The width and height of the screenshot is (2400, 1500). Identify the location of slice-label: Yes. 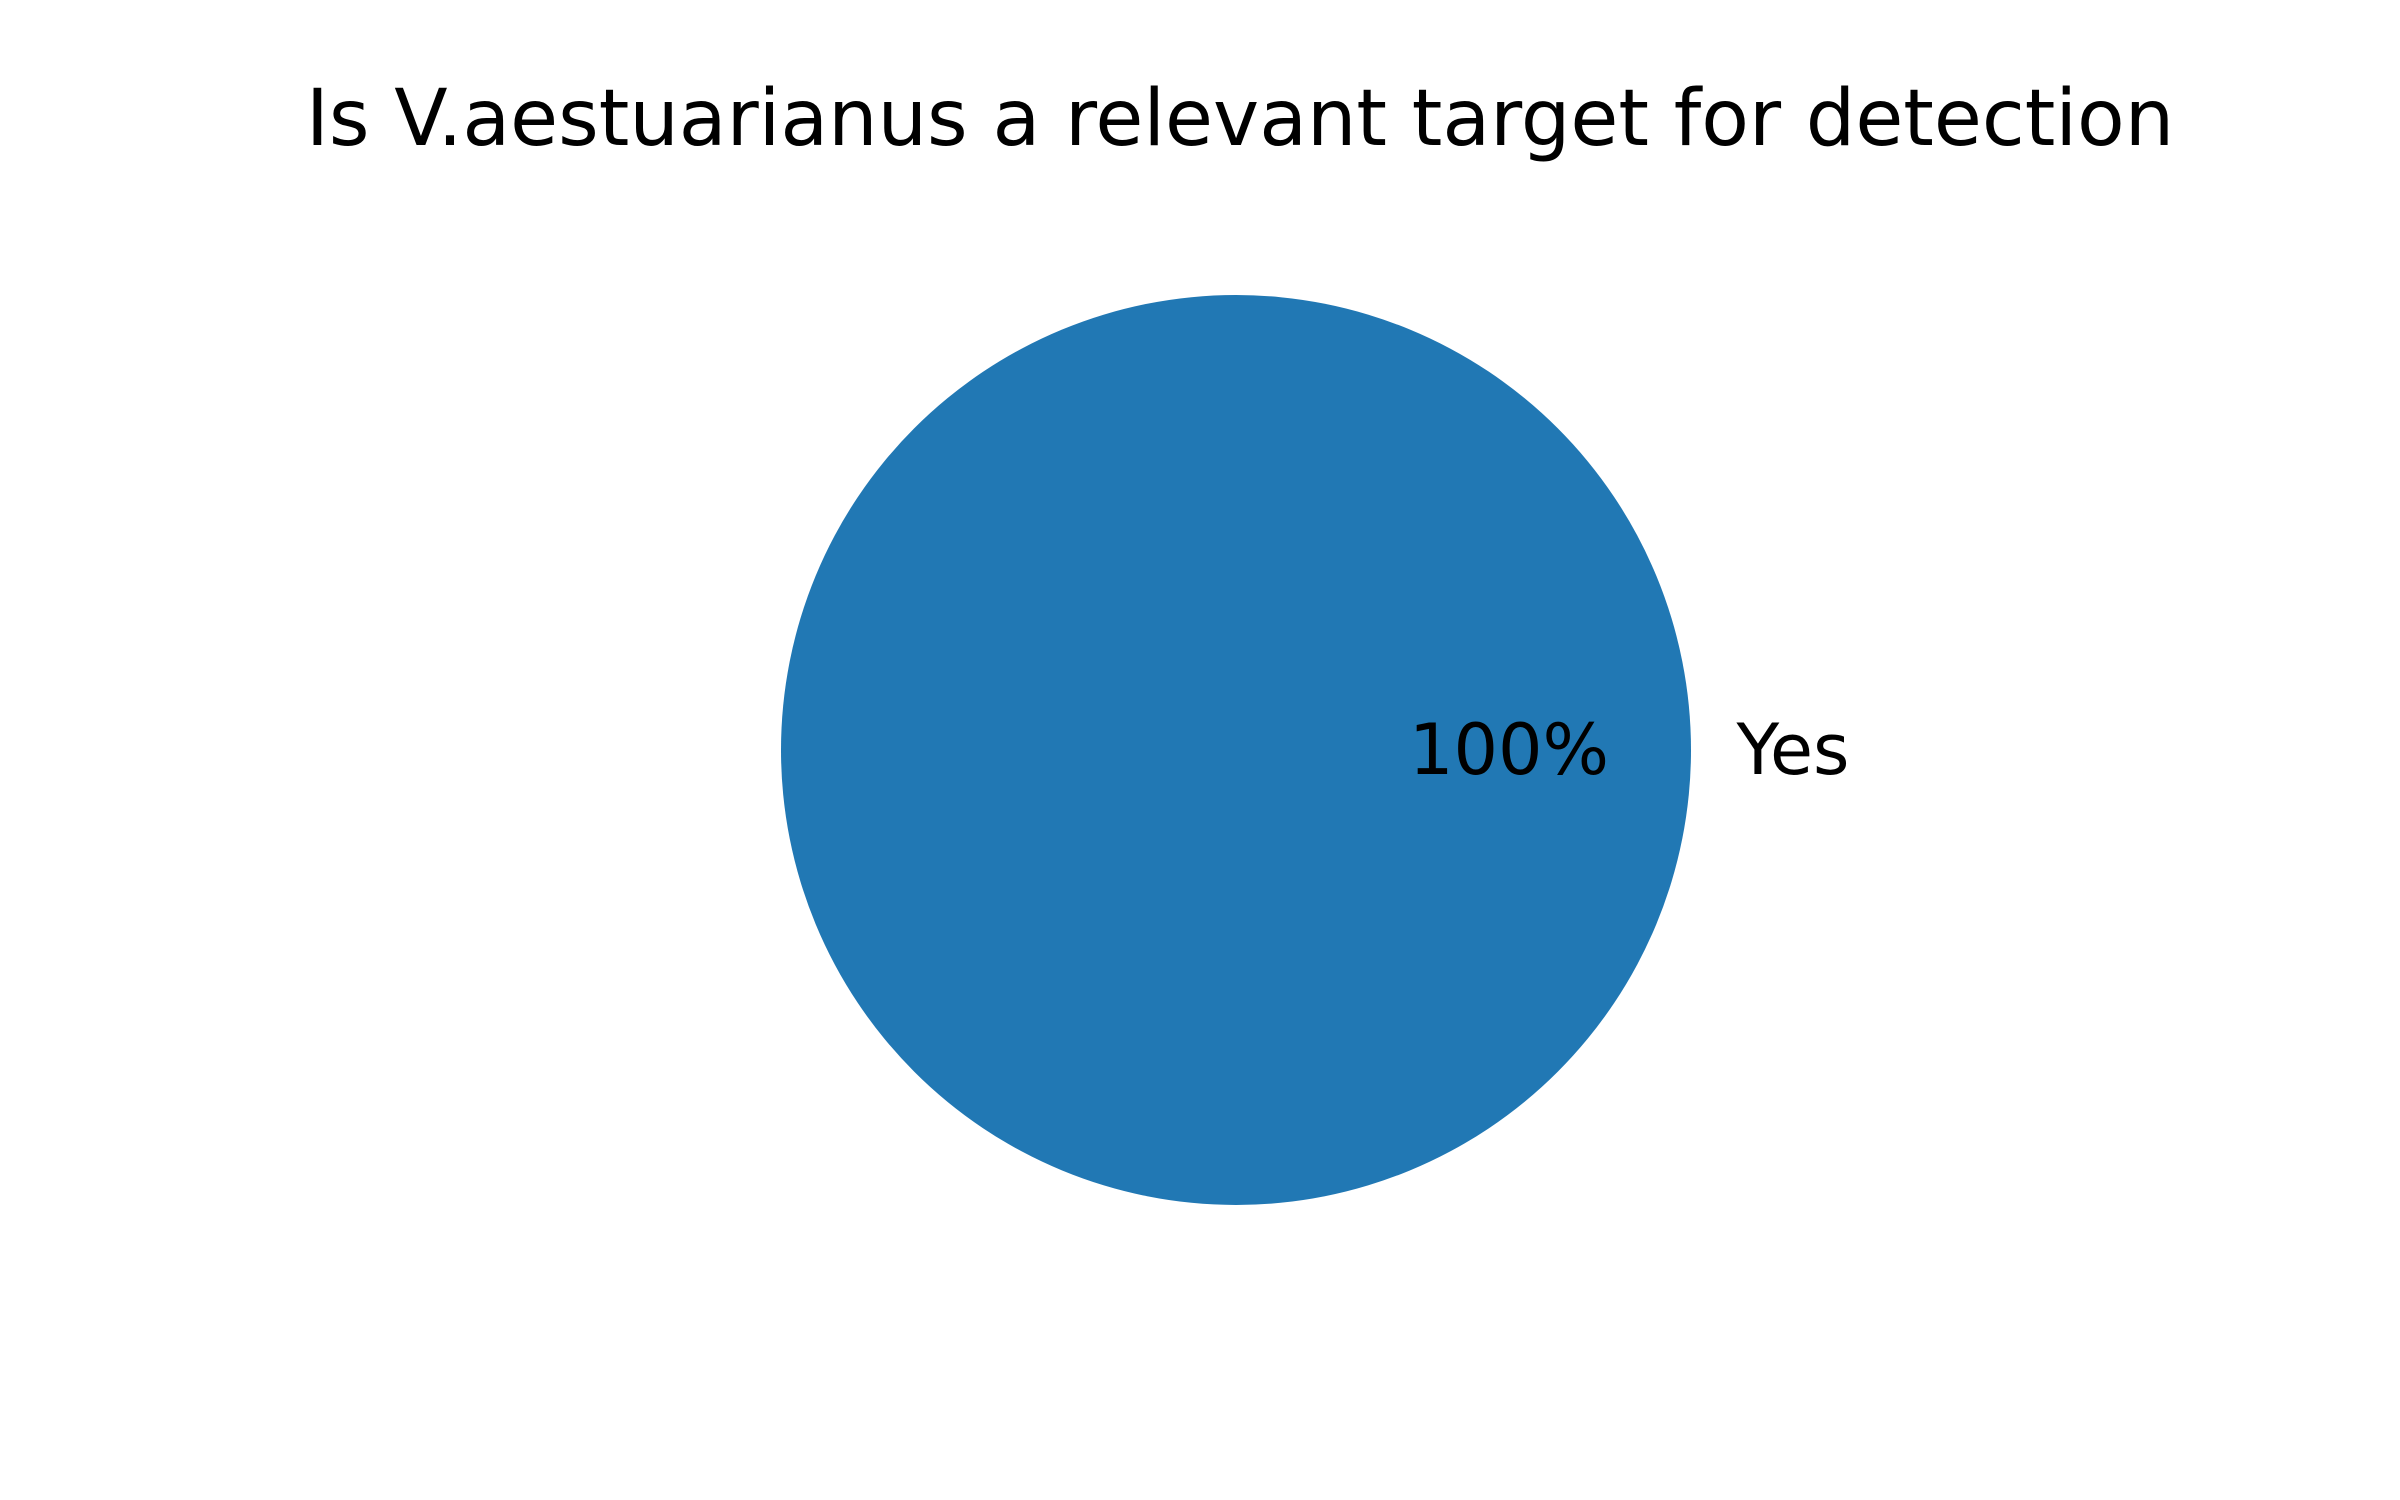
(1793, 750).